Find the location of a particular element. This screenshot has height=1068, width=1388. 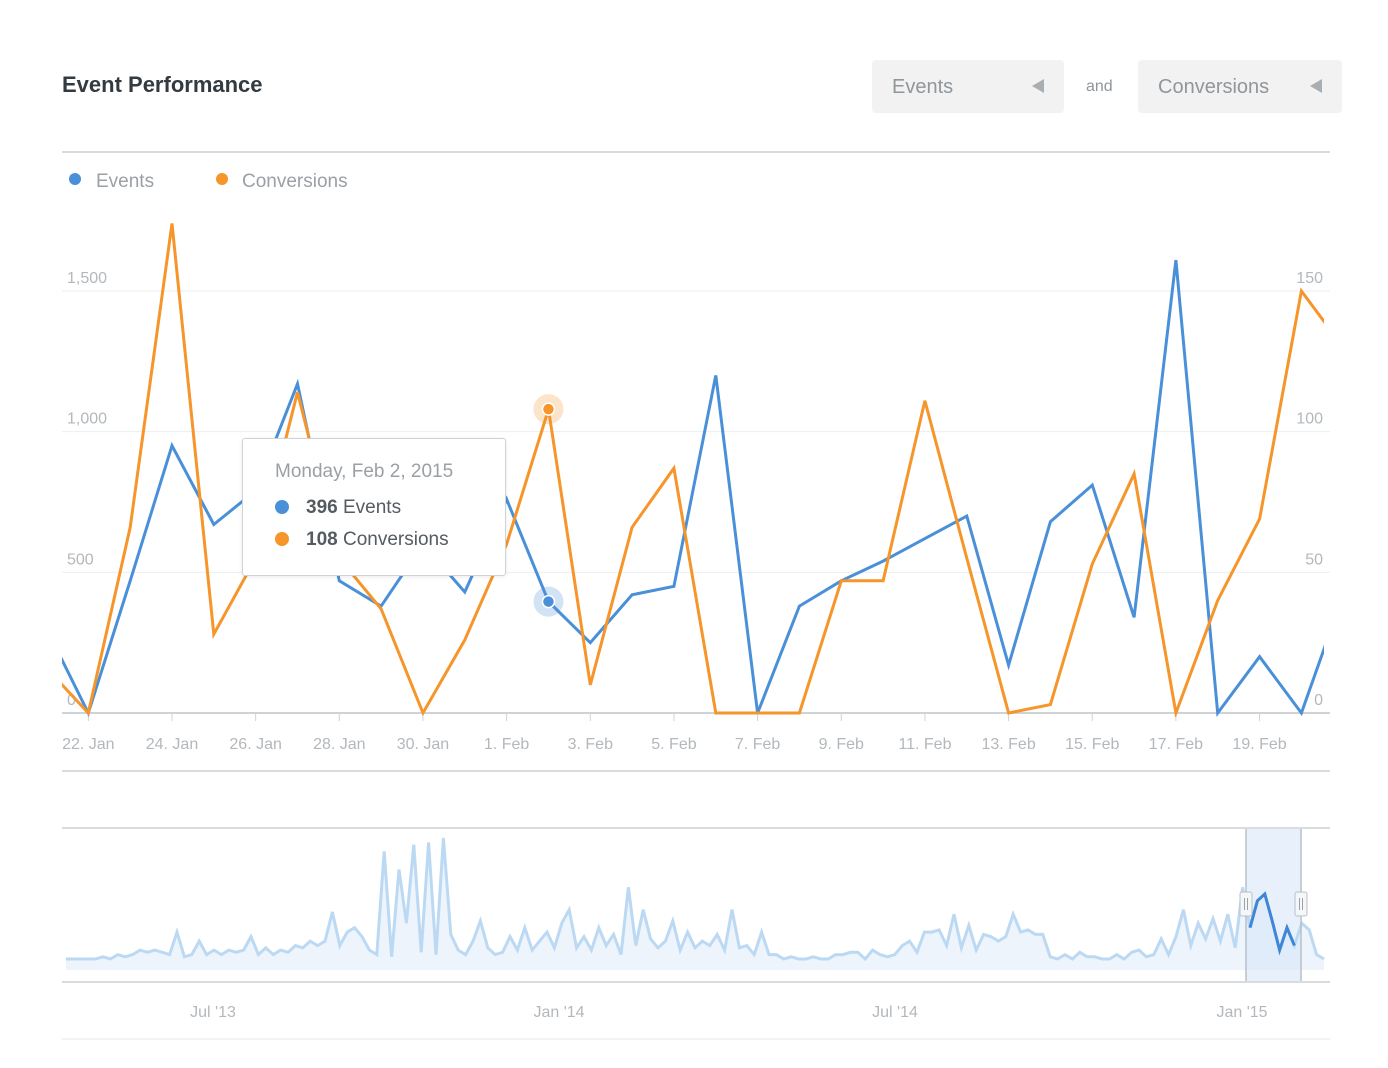

legend-marker-conversions is located at coordinates (222, 179).